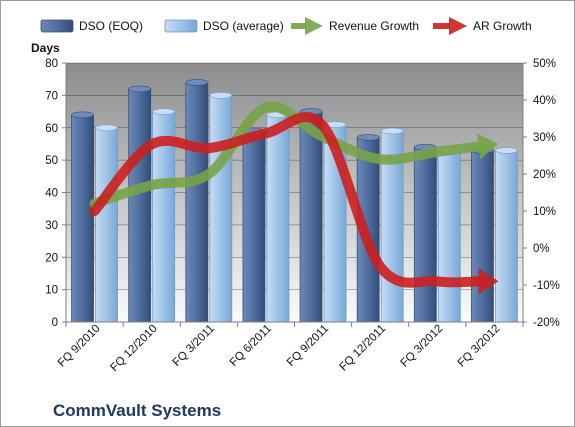 The width and height of the screenshot is (575, 427). Describe the element at coordinates (51, 258) in the screenshot. I see `y-tick-label: 20` at that location.